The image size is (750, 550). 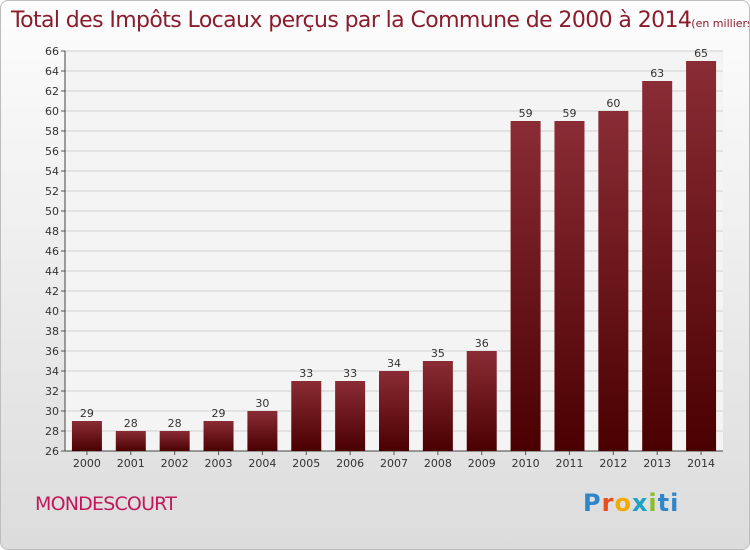 What do you see at coordinates (52, 411) in the screenshot?
I see `y-tick-label: 30` at bounding box center [52, 411].